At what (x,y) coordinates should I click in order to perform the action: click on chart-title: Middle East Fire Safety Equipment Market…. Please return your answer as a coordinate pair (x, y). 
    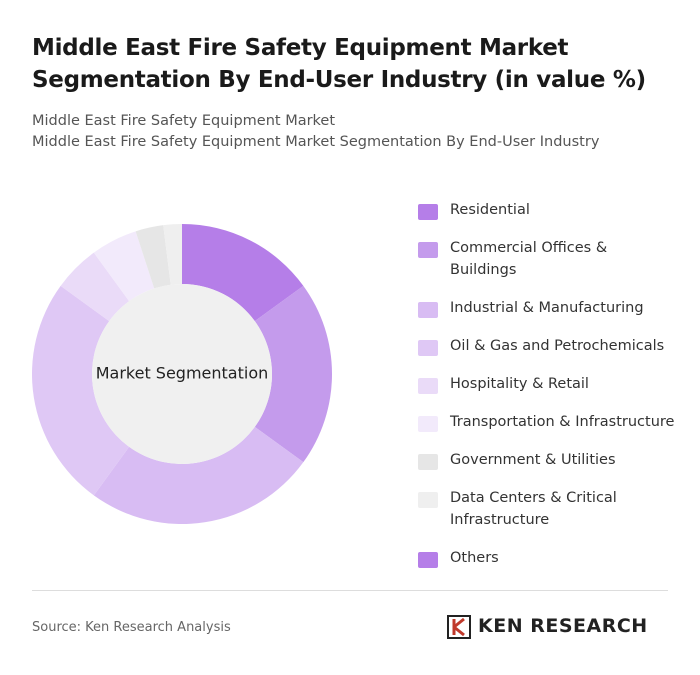
    Looking at the image, I should click on (339, 64).